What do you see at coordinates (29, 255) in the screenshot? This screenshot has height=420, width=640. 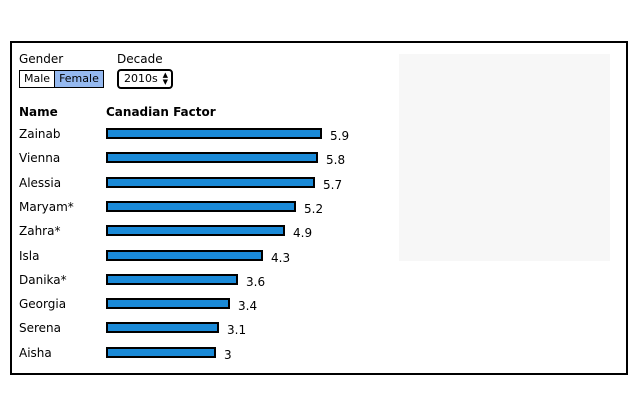 I see `row-name: Isla` at bounding box center [29, 255].